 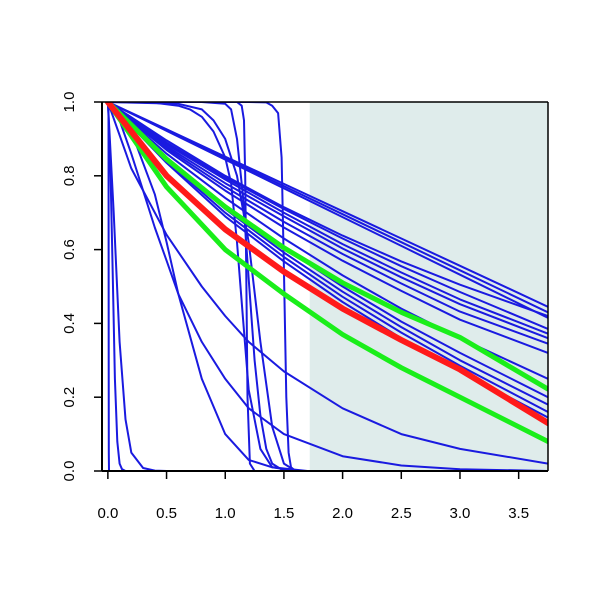 What do you see at coordinates (81, 287) in the screenshot?
I see `y-axis-ticks: 0.0 0.2 0.4 0.6 0.8 1.0` at bounding box center [81, 287].